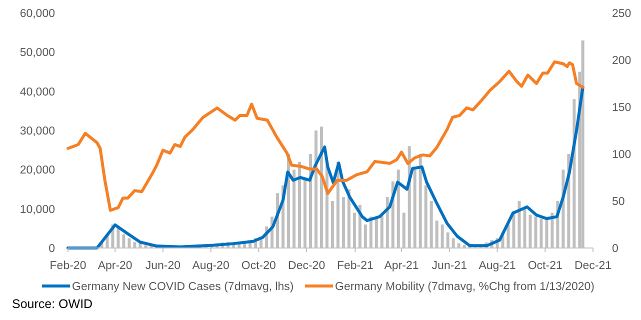  Describe the element at coordinates (115, 266) in the screenshot. I see `x-tick-label: Apr-20` at that location.